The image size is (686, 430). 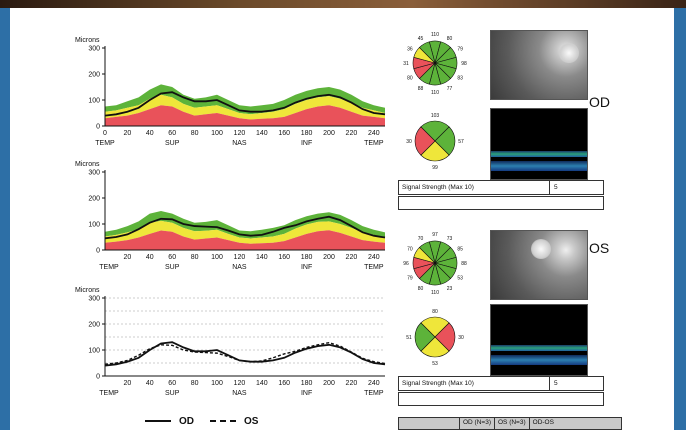 What do you see at coordinates (450, 89) in the screenshot?
I see `clock-sector-value: 77` at bounding box center [450, 89].